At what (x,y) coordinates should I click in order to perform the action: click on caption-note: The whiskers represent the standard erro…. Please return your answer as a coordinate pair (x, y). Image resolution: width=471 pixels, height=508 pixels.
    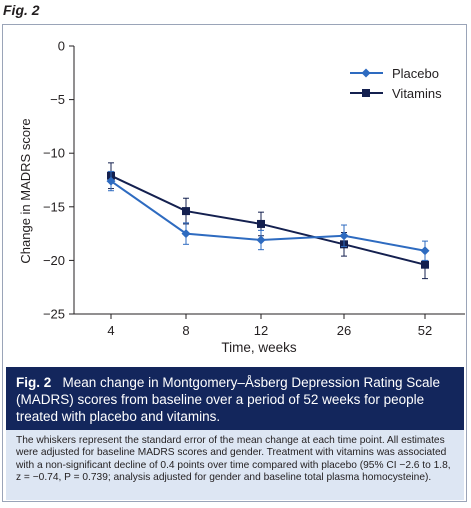
    Looking at the image, I should click on (235, 465).